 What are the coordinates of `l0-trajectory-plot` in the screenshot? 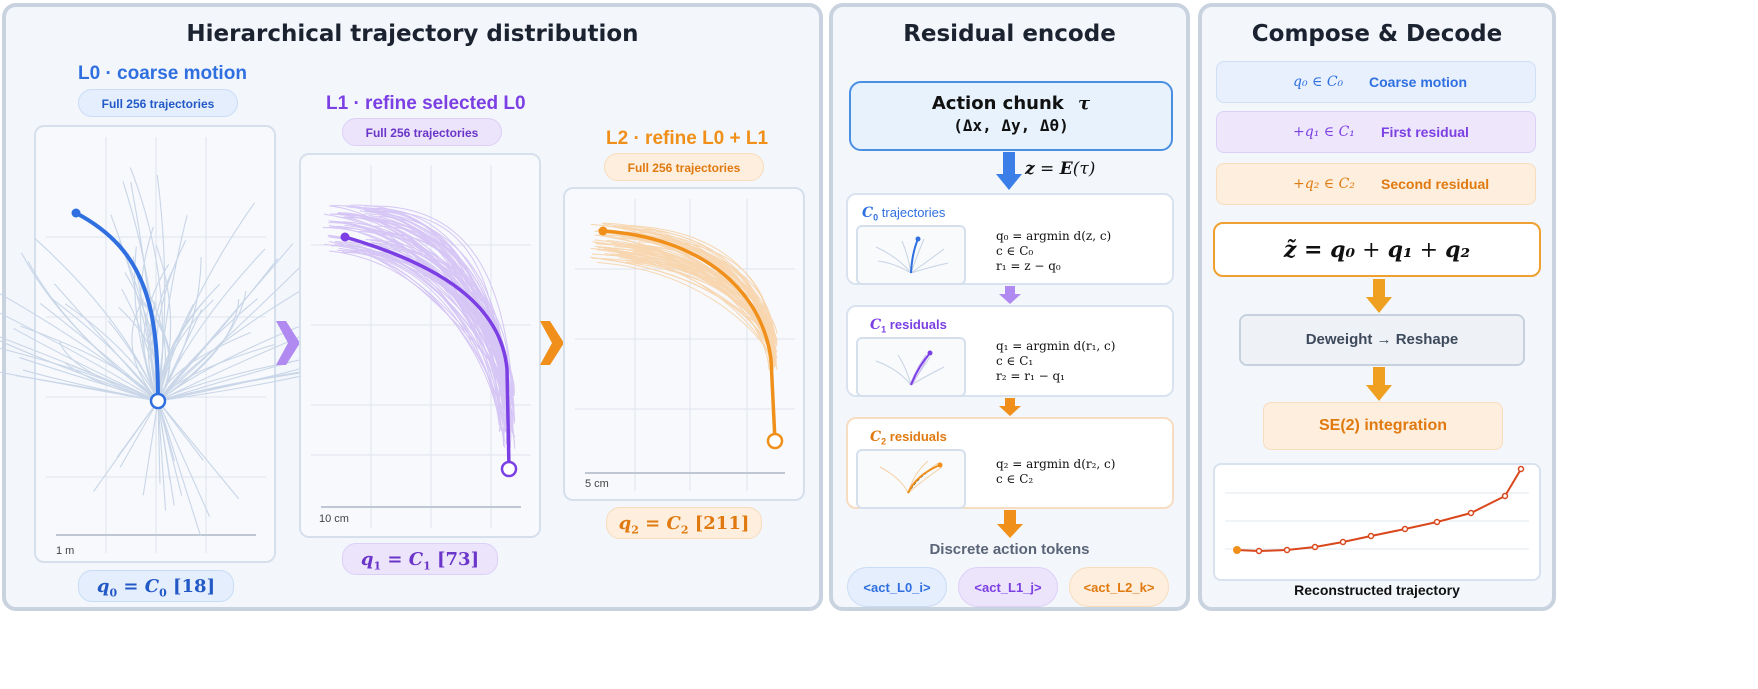 It's located at (190, 345).